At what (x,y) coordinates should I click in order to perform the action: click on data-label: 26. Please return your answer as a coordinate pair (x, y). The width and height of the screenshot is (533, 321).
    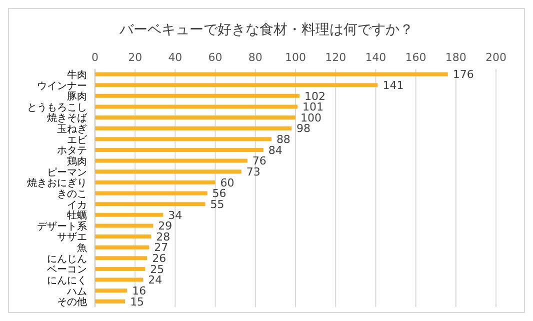
    Looking at the image, I should click on (159, 259).